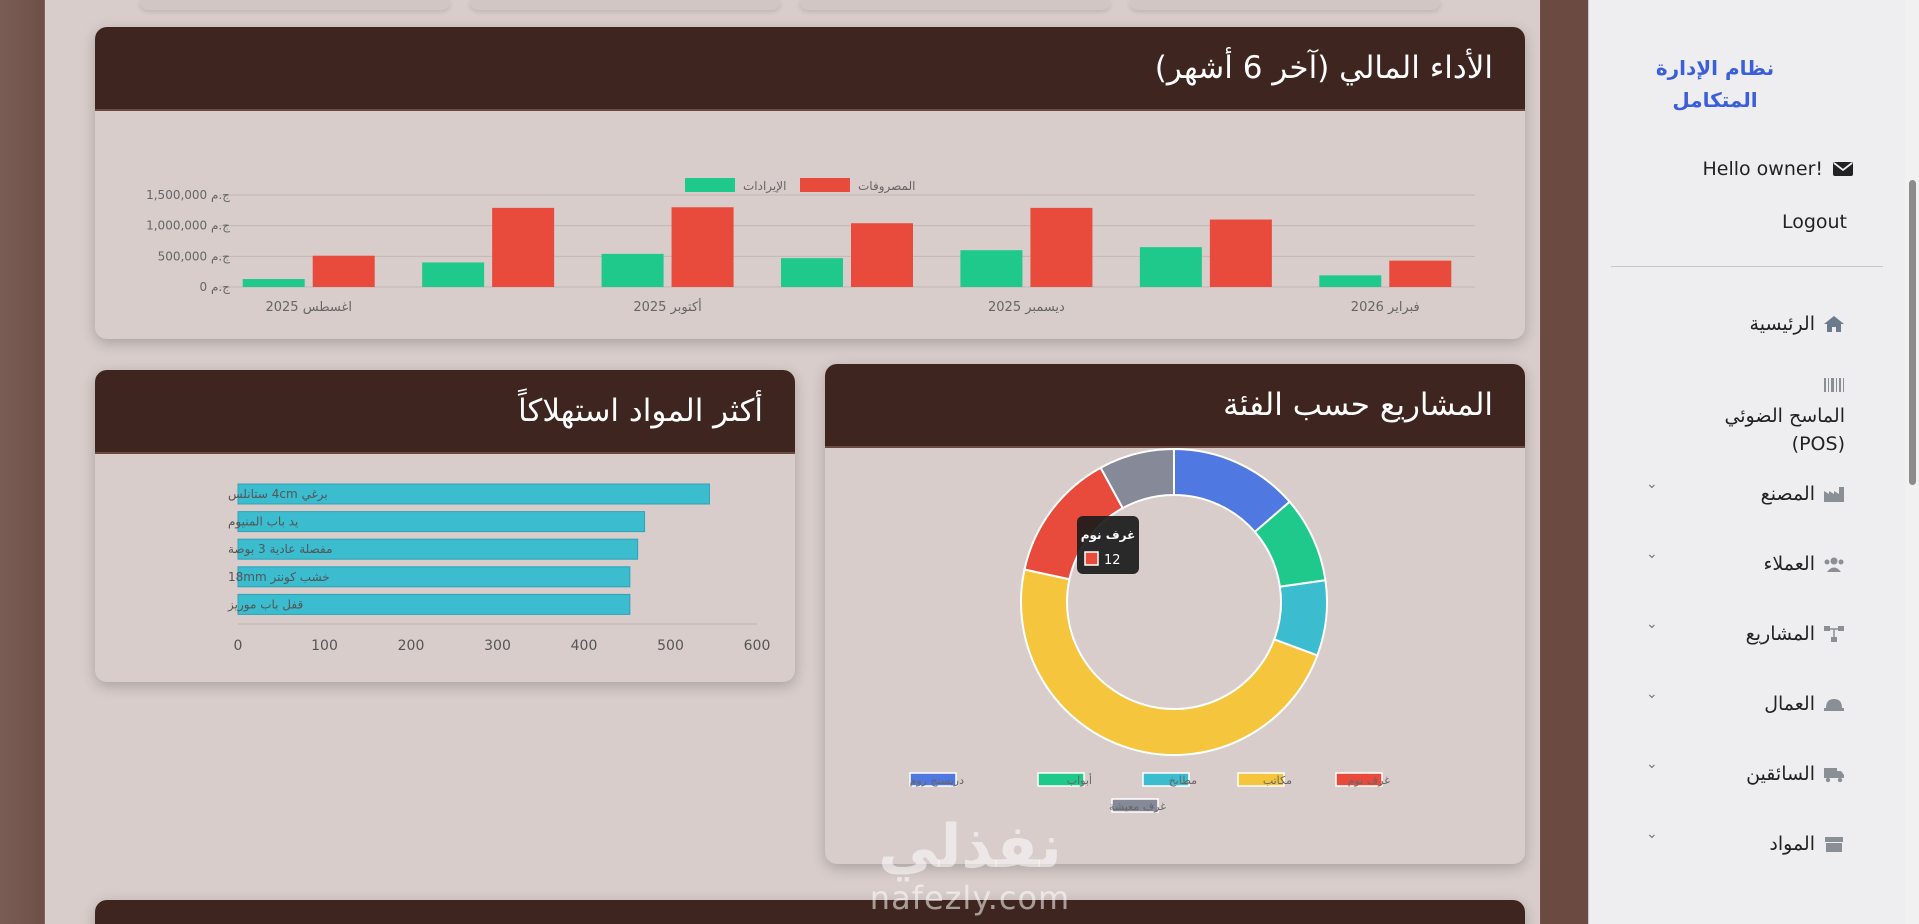  Describe the element at coordinates (411, 646) in the screenshot. I see `x-tick-label: 200` at that location.